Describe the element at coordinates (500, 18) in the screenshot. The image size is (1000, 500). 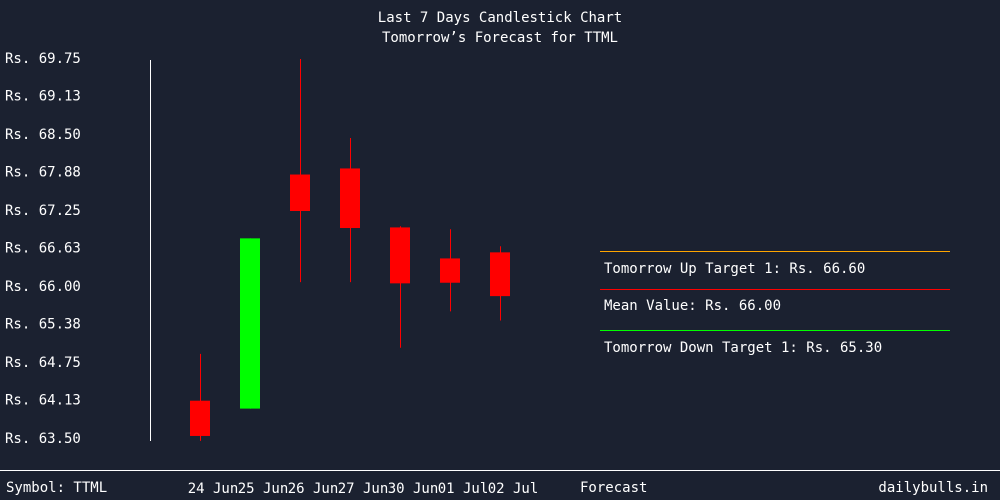
I see `chart-title: Last 7 Days Candlestick Chart` at that location.